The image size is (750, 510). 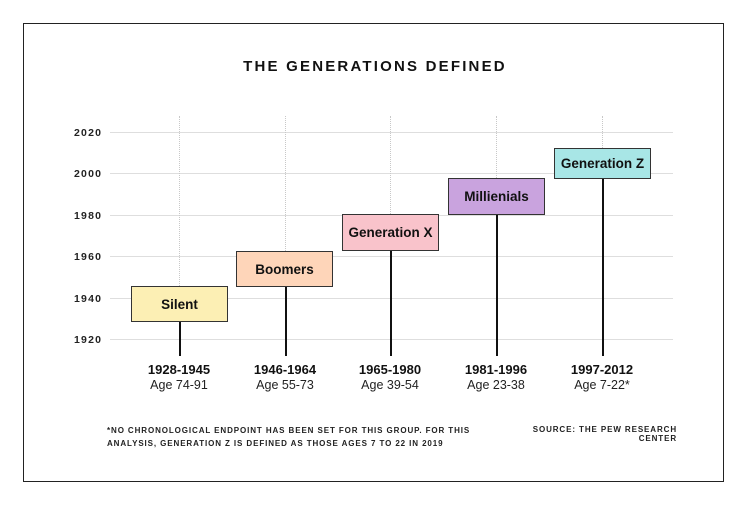 I want to click on generation-box-millennials: Millienials, so click(x=496, y=196).